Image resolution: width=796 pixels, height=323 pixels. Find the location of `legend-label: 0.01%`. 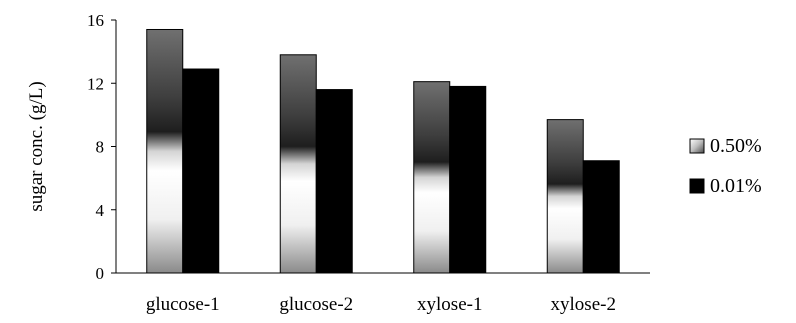

legend-label: 0.01% is located at coordinates (736, 186).